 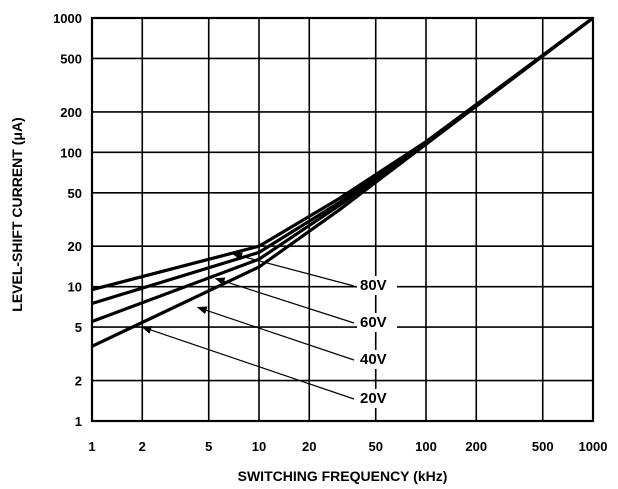 What do you see at coordinates (67, 18) in the screenshot?
I see `y-tick-label: 1000` at bounding box center [67, 18].